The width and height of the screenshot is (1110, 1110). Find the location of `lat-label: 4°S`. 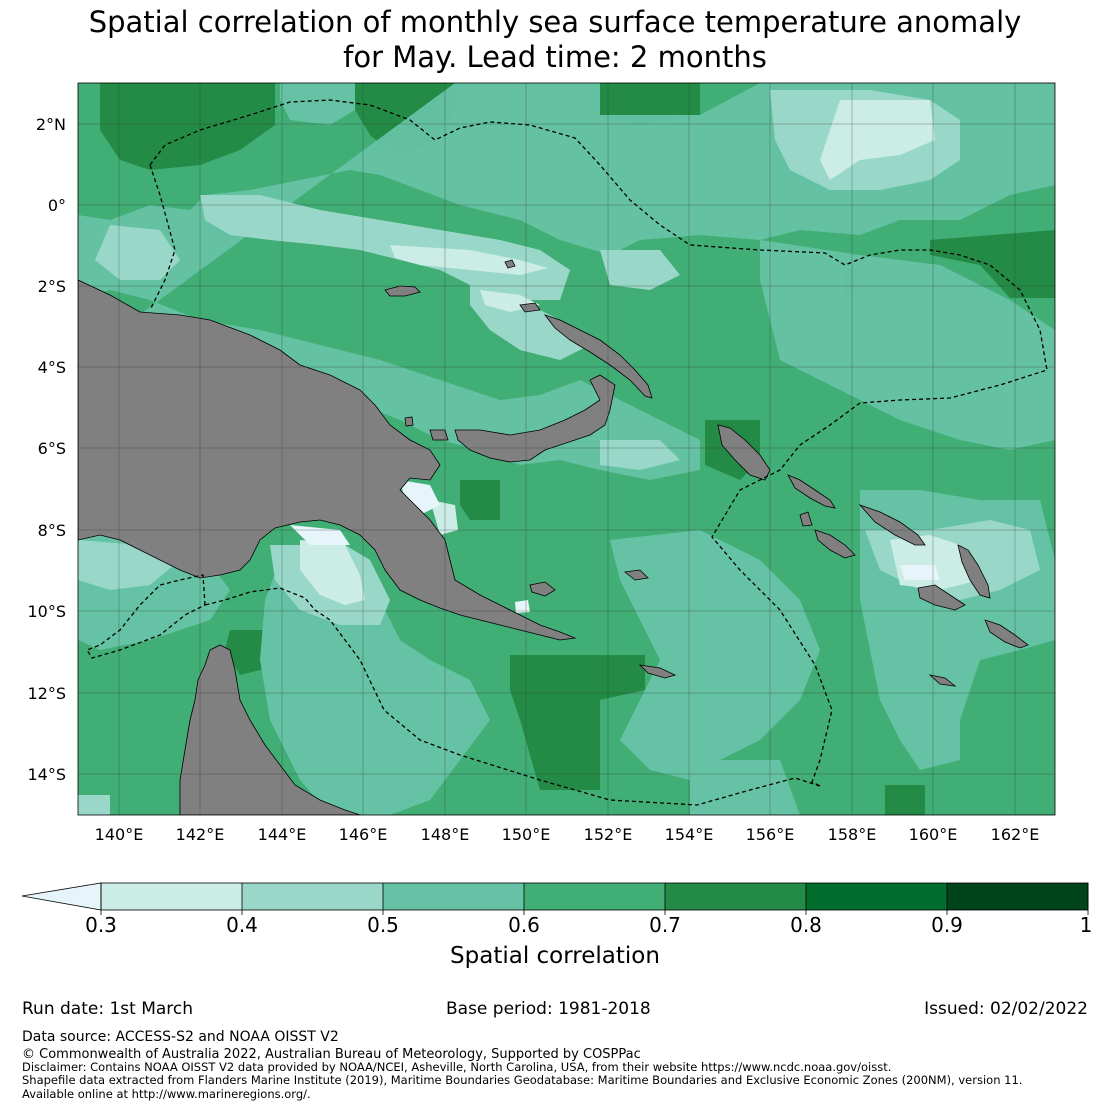

lat-label: 4°S is located at coordinates (52, 367).